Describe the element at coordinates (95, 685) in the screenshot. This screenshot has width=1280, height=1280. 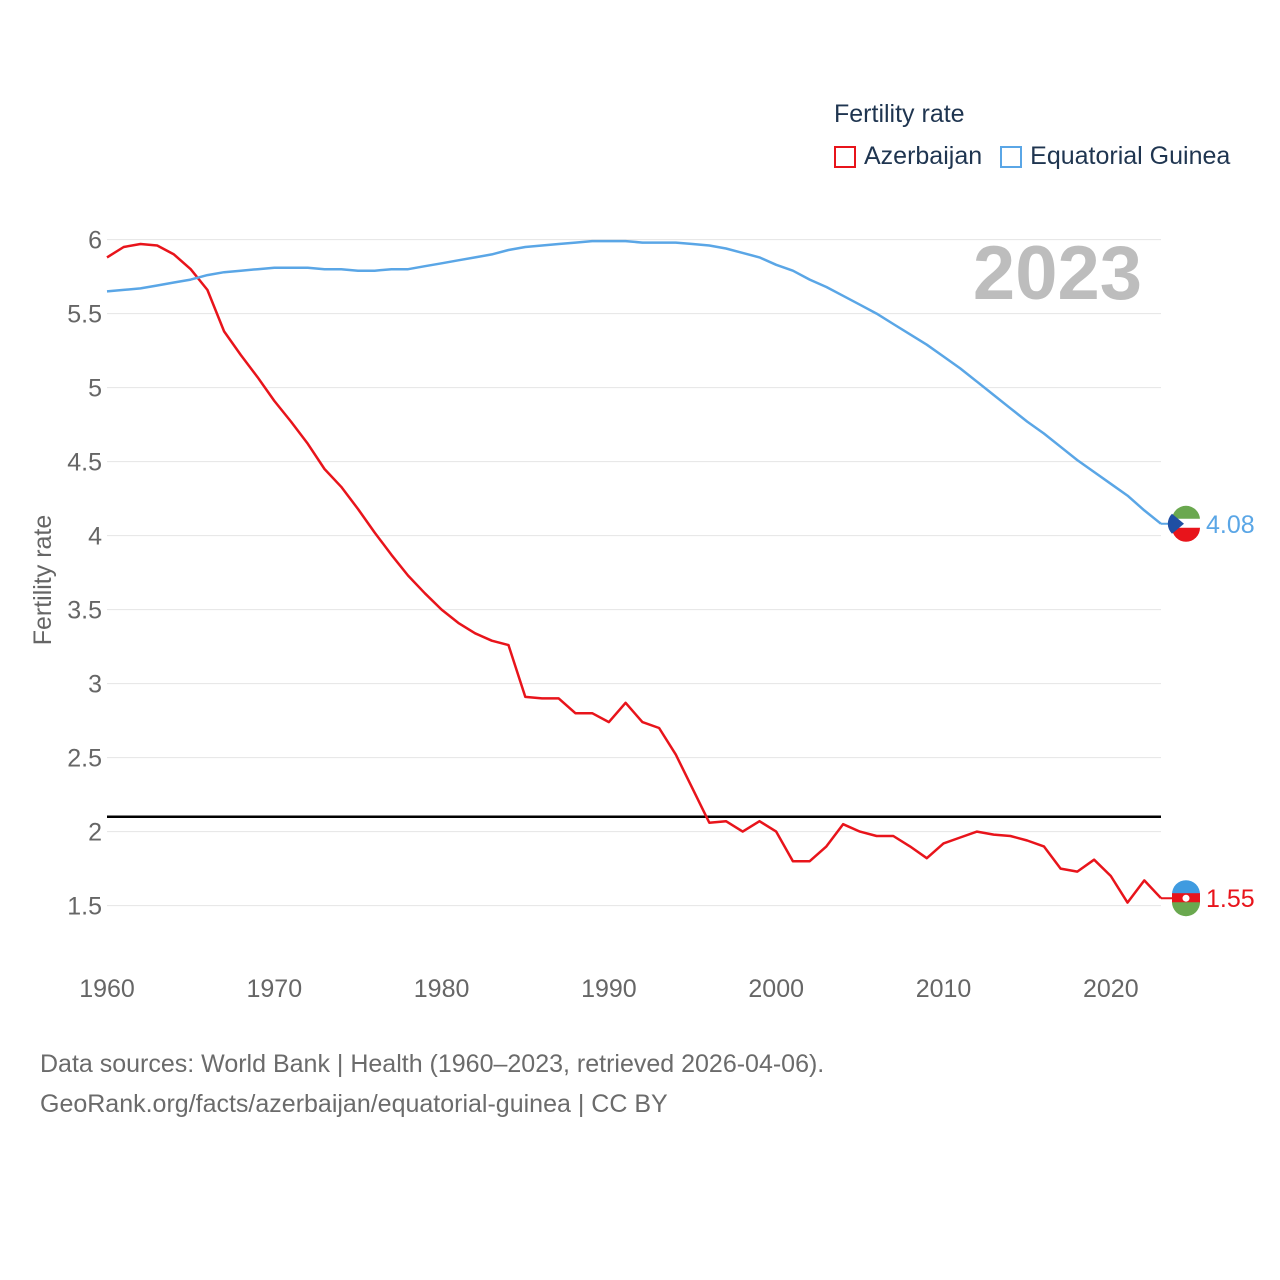
I see `y-tick-label: 3` at that location.